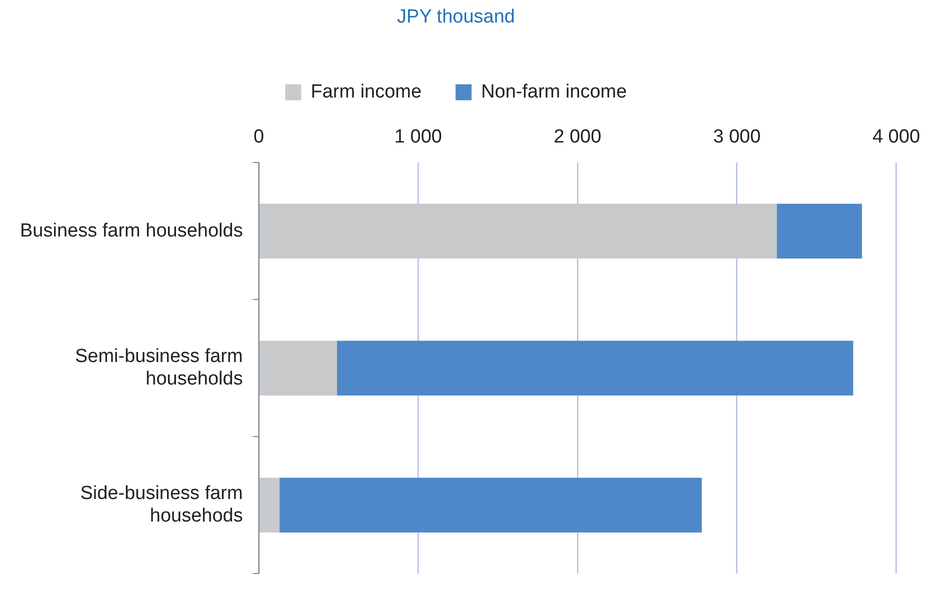 Image resolution: width=934 pixels, height=595 pixels. What do you see at coordinates (456, 17) in the screenshot?
I see `chart-title: JPY thousand` at bounding box center [456, 17].